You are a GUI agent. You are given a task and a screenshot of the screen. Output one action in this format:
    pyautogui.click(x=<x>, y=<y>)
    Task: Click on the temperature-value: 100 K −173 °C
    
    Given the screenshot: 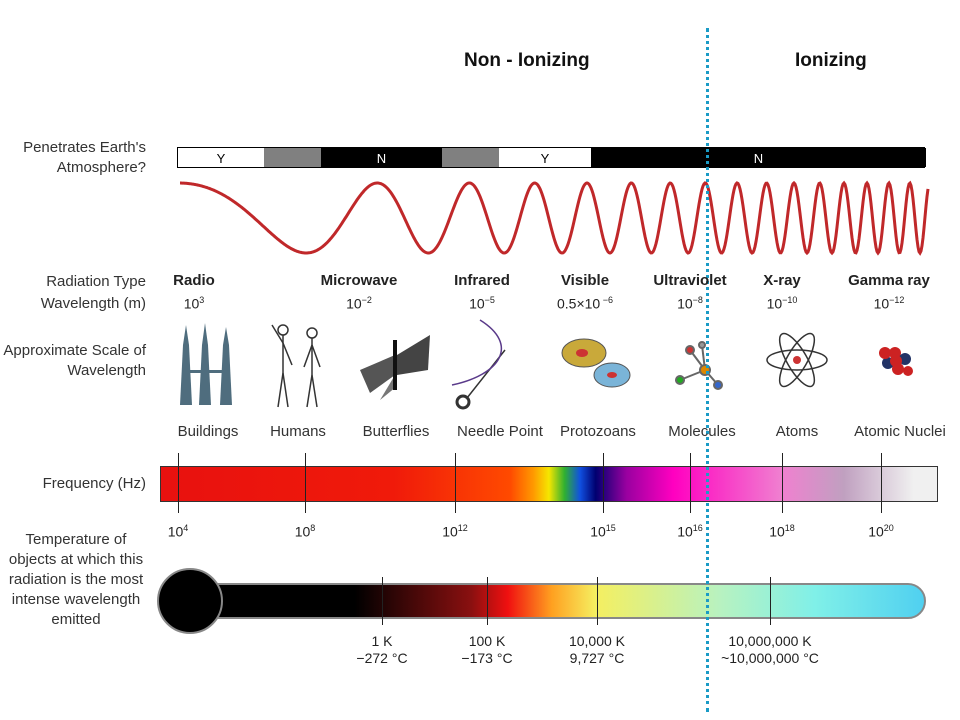 What is the action you would take?
    pyautogui.click(x=487, y=649)
    